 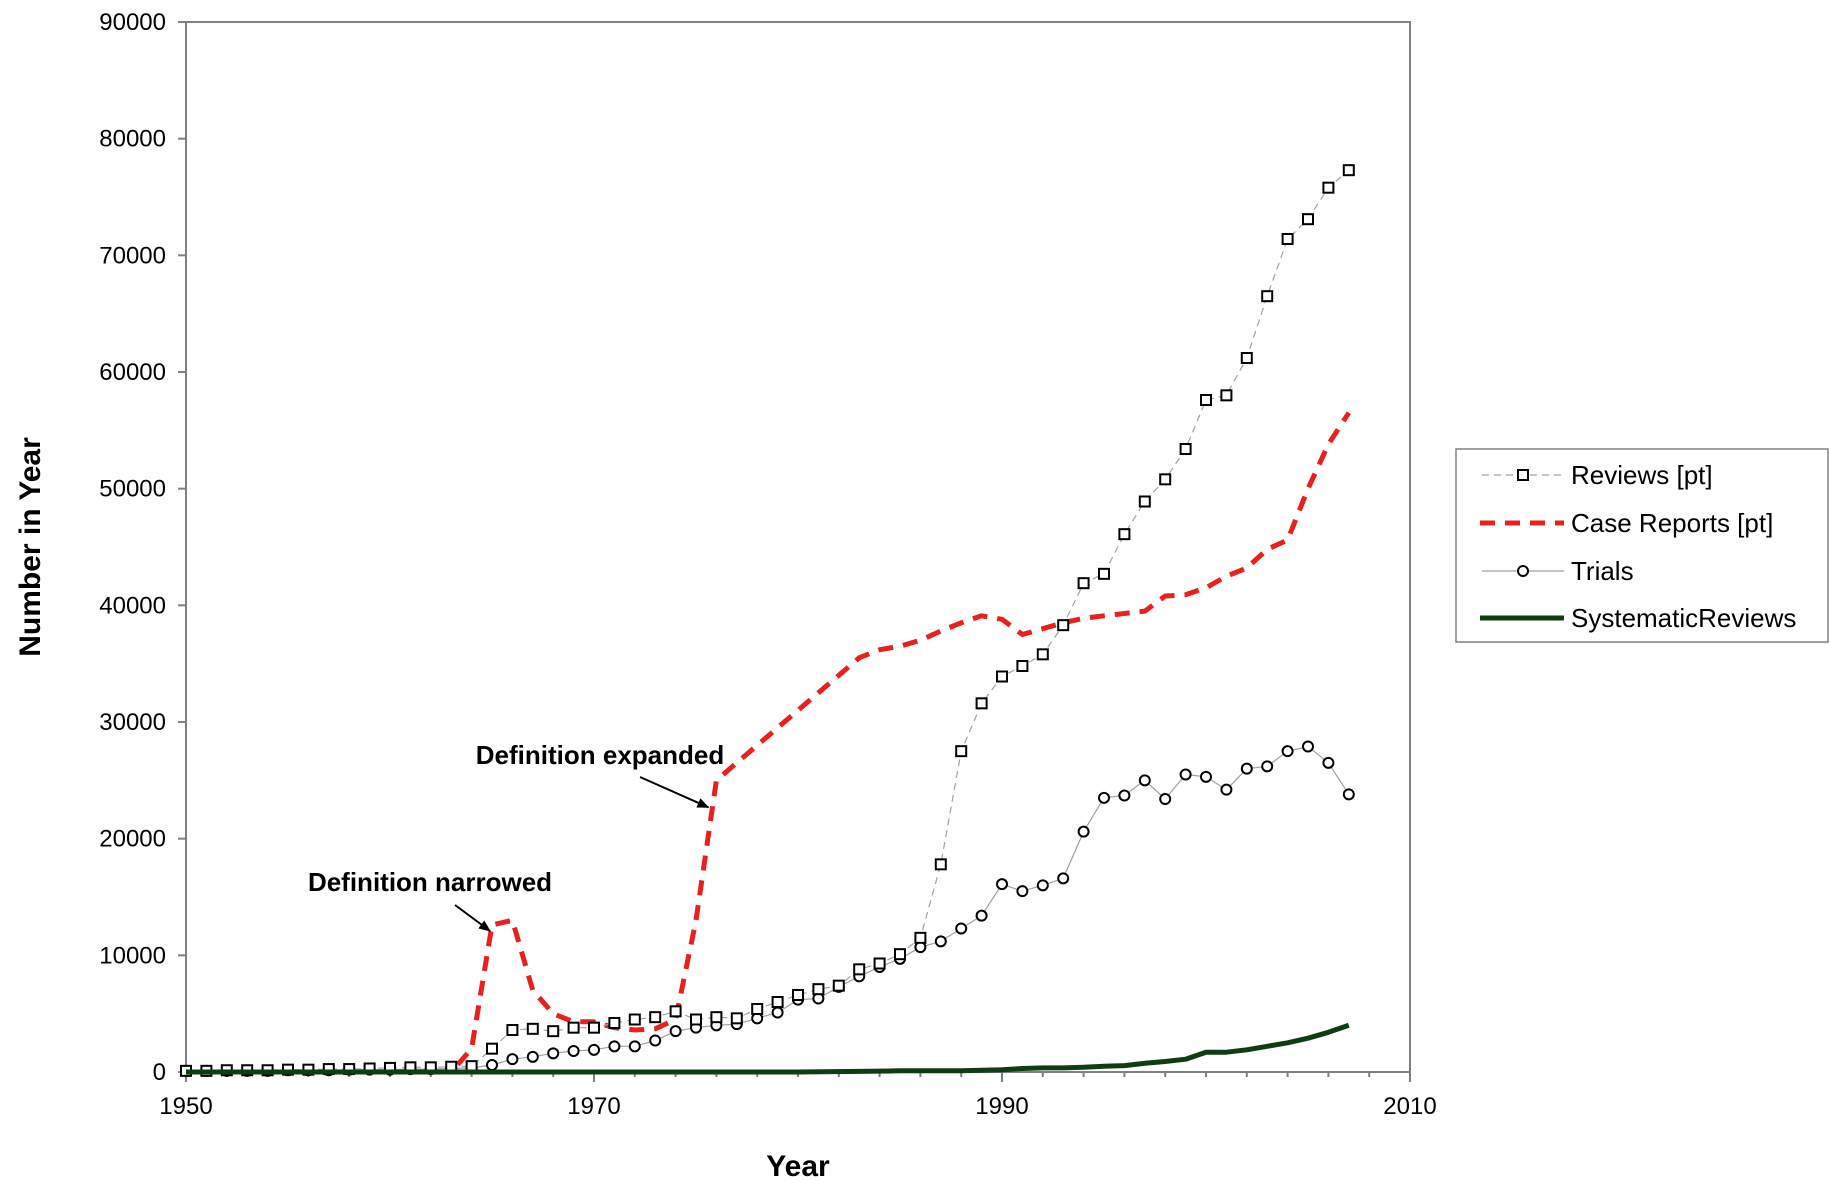 What do you see at coordinates (132, 139) in the screenshot?
I see `y-tick-label: 80000` at bounding box center [132, 139].